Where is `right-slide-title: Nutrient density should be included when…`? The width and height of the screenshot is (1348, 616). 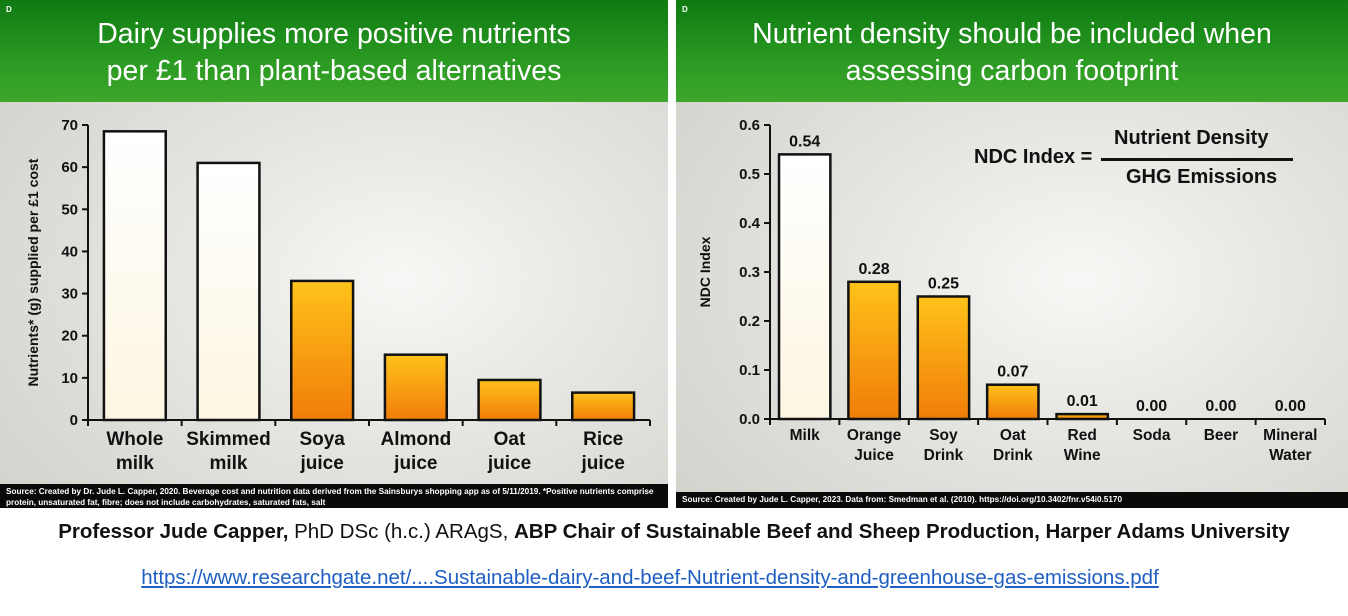 right-slide-title: Nutrient density should be included when… is located at coordinates (1012, 53).